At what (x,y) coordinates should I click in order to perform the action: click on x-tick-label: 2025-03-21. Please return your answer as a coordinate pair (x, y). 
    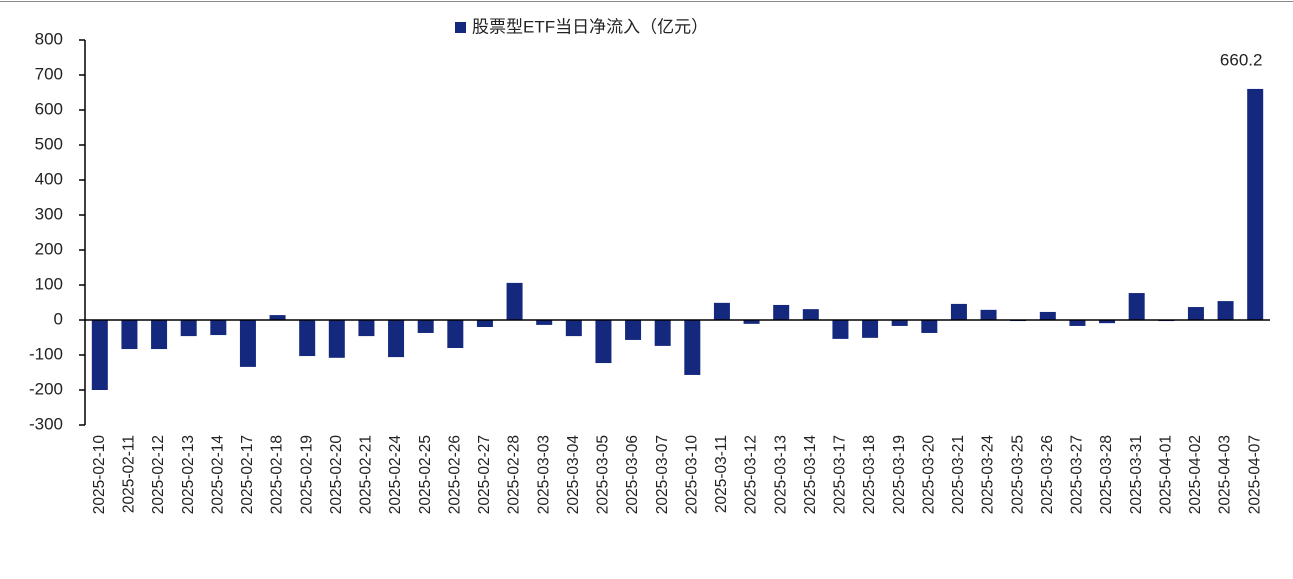
    Looking at the image, I should click on (958, 474).